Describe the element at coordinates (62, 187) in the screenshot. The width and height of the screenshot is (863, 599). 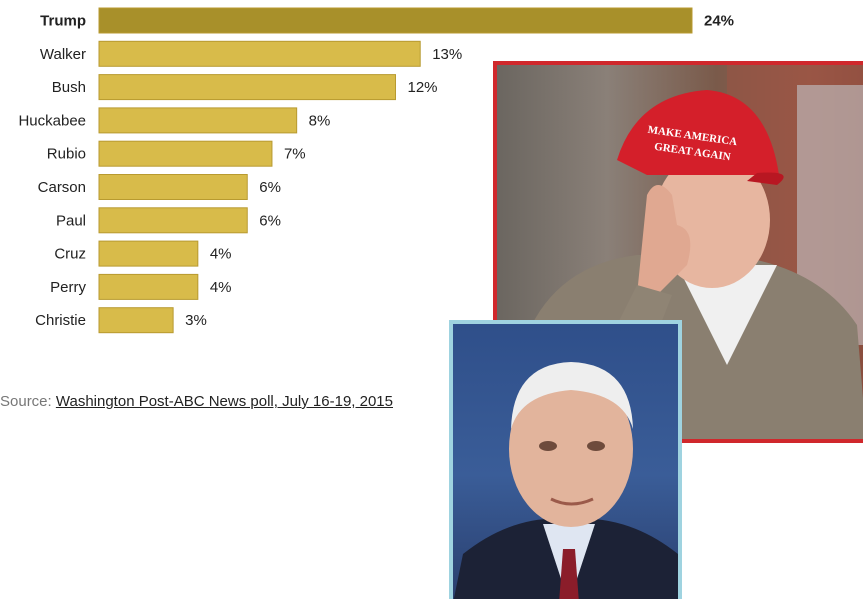
I see `category-label-carson: Carson` at that location.